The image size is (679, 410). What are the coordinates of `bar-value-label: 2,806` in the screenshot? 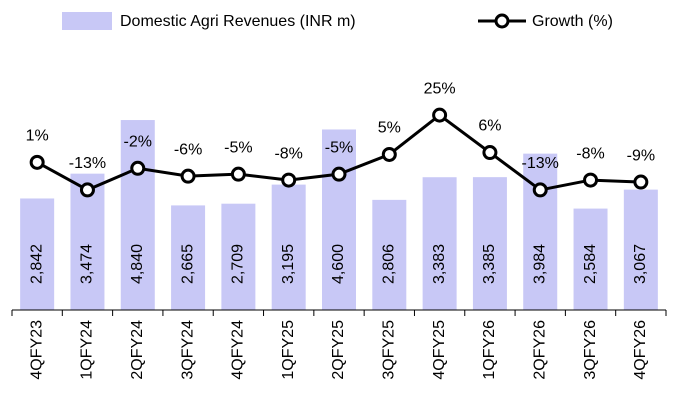 It's located at (389, 264).